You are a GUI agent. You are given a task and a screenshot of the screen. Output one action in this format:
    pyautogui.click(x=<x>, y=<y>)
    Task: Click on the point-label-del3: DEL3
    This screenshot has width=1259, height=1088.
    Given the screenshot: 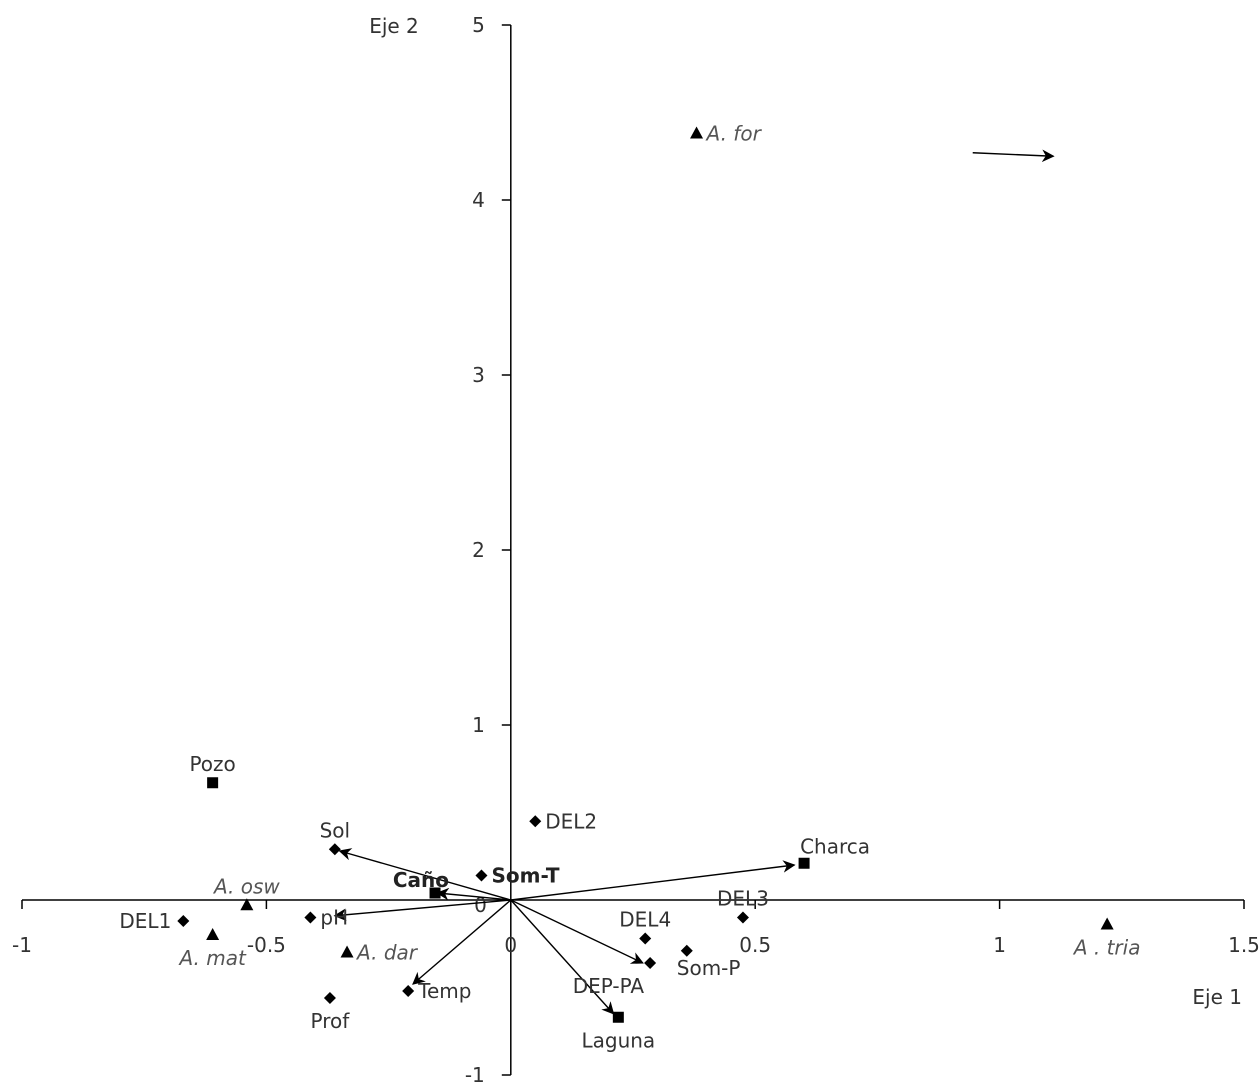 What is the action you would take?
    pyautogui.click(x=743, y=899)
    